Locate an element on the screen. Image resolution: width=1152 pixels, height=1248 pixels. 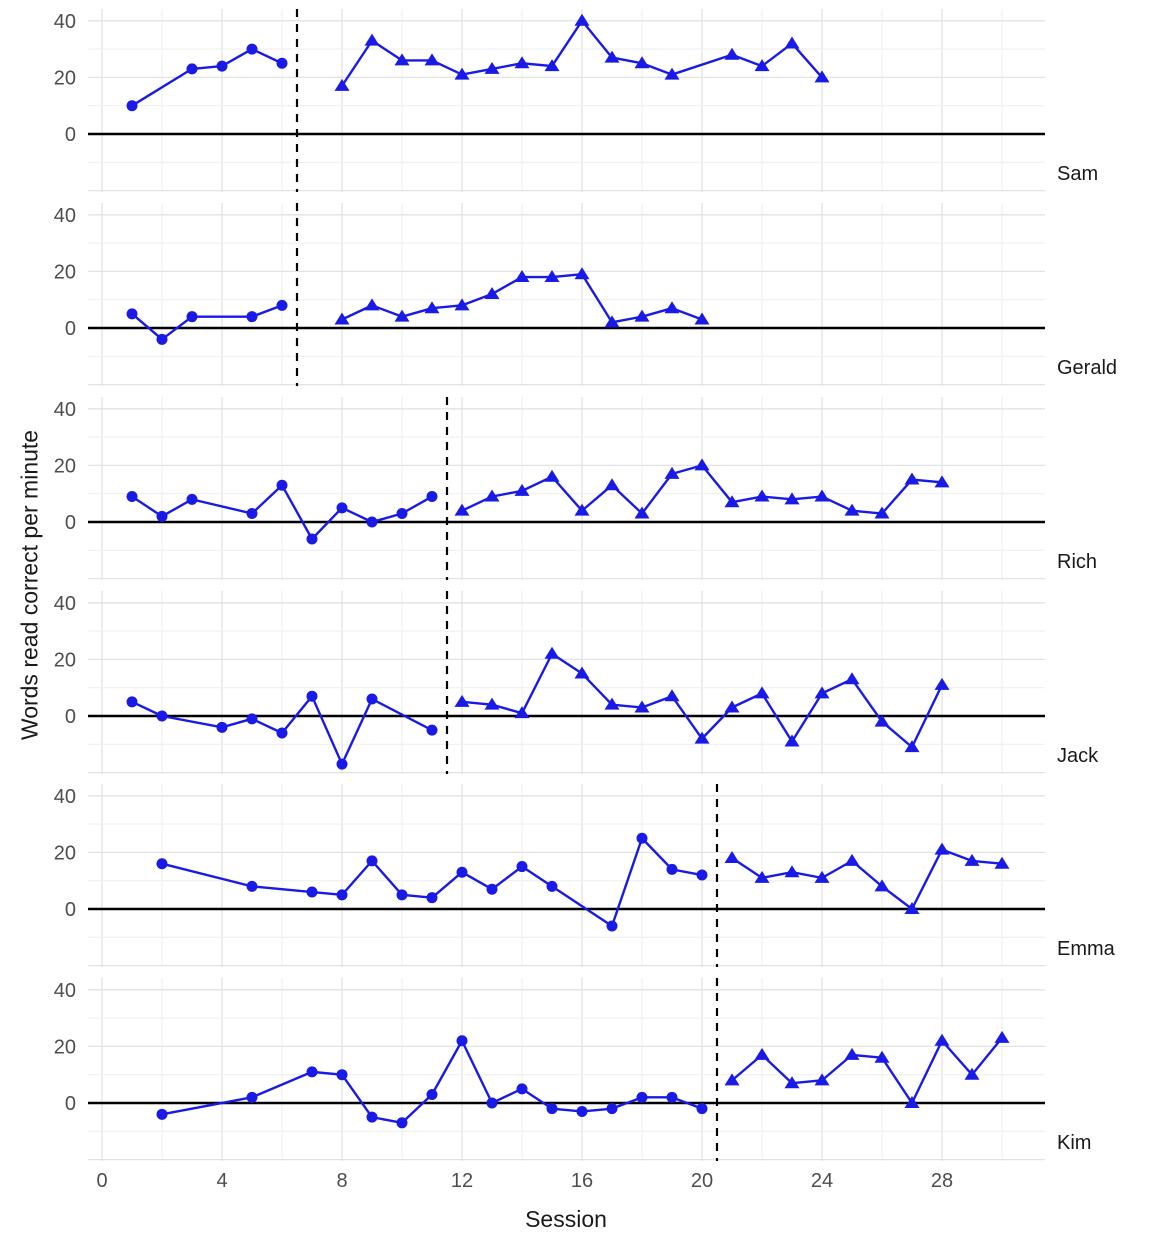
x-tick-label: 0 is located at coordinates (101, 1181).